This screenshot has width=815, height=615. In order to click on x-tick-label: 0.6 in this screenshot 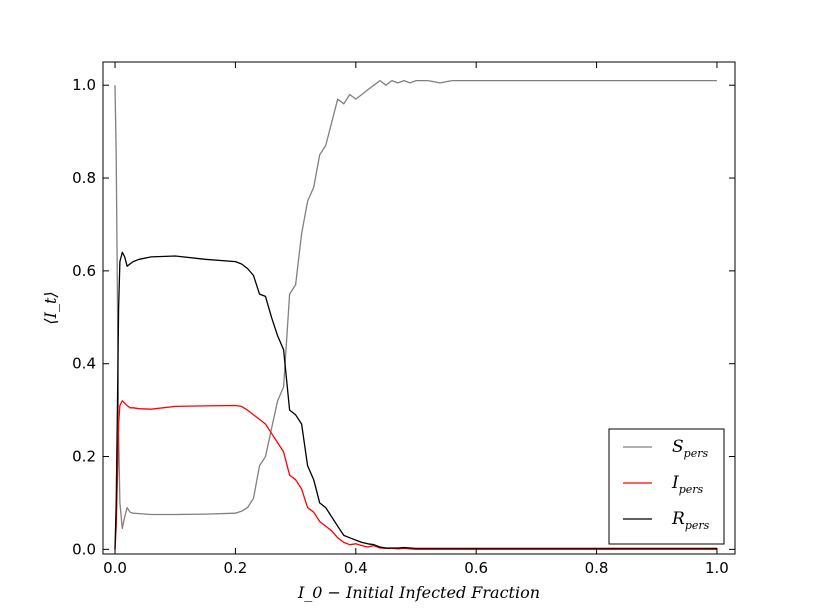, I will do `click(476, 568)`.